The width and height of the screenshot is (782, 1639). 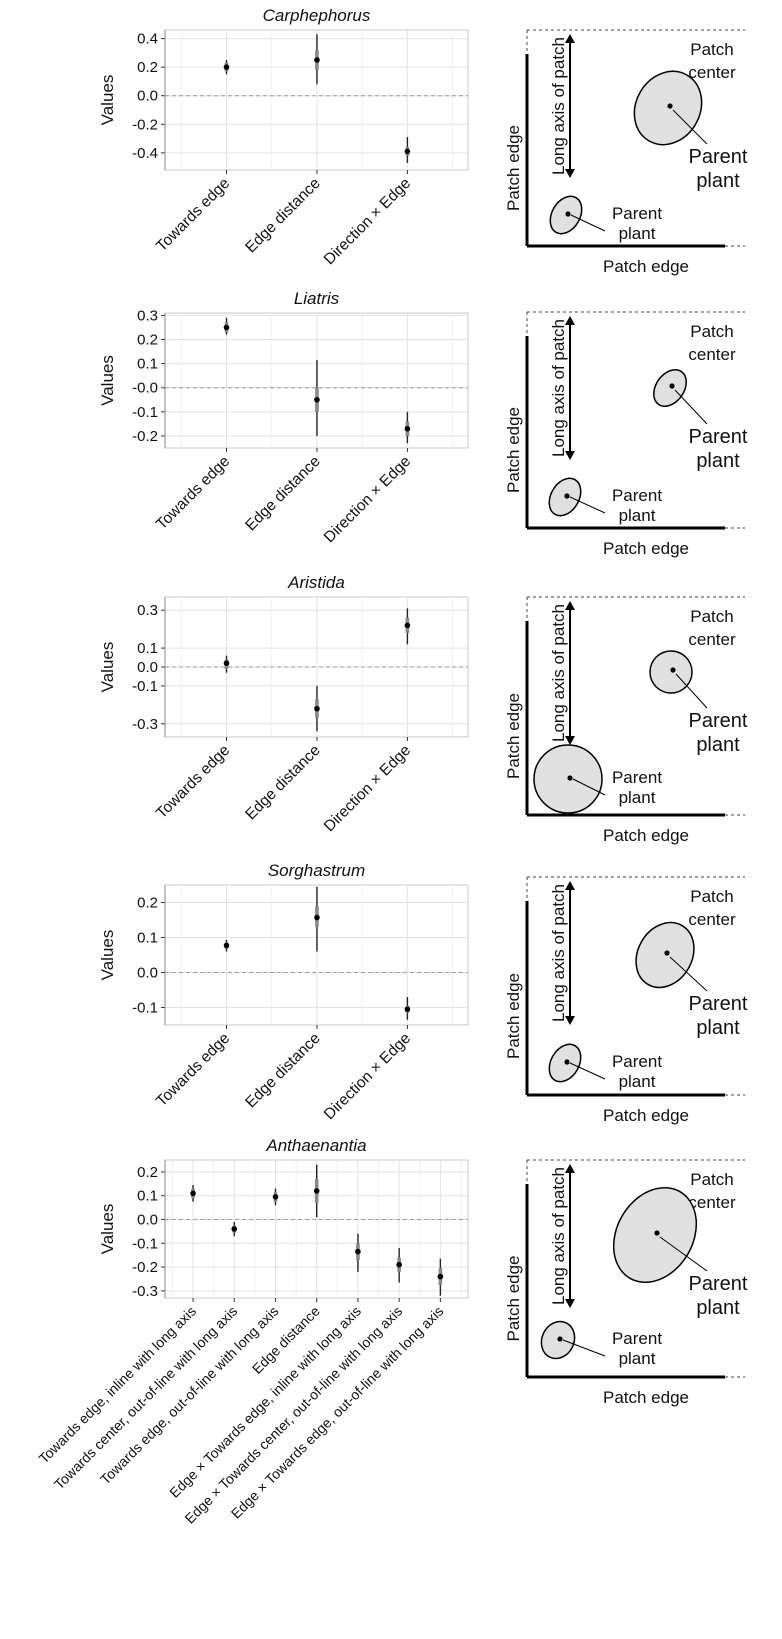 I want to click on y-tick-label: 0.1, so click(x=147, y=938).